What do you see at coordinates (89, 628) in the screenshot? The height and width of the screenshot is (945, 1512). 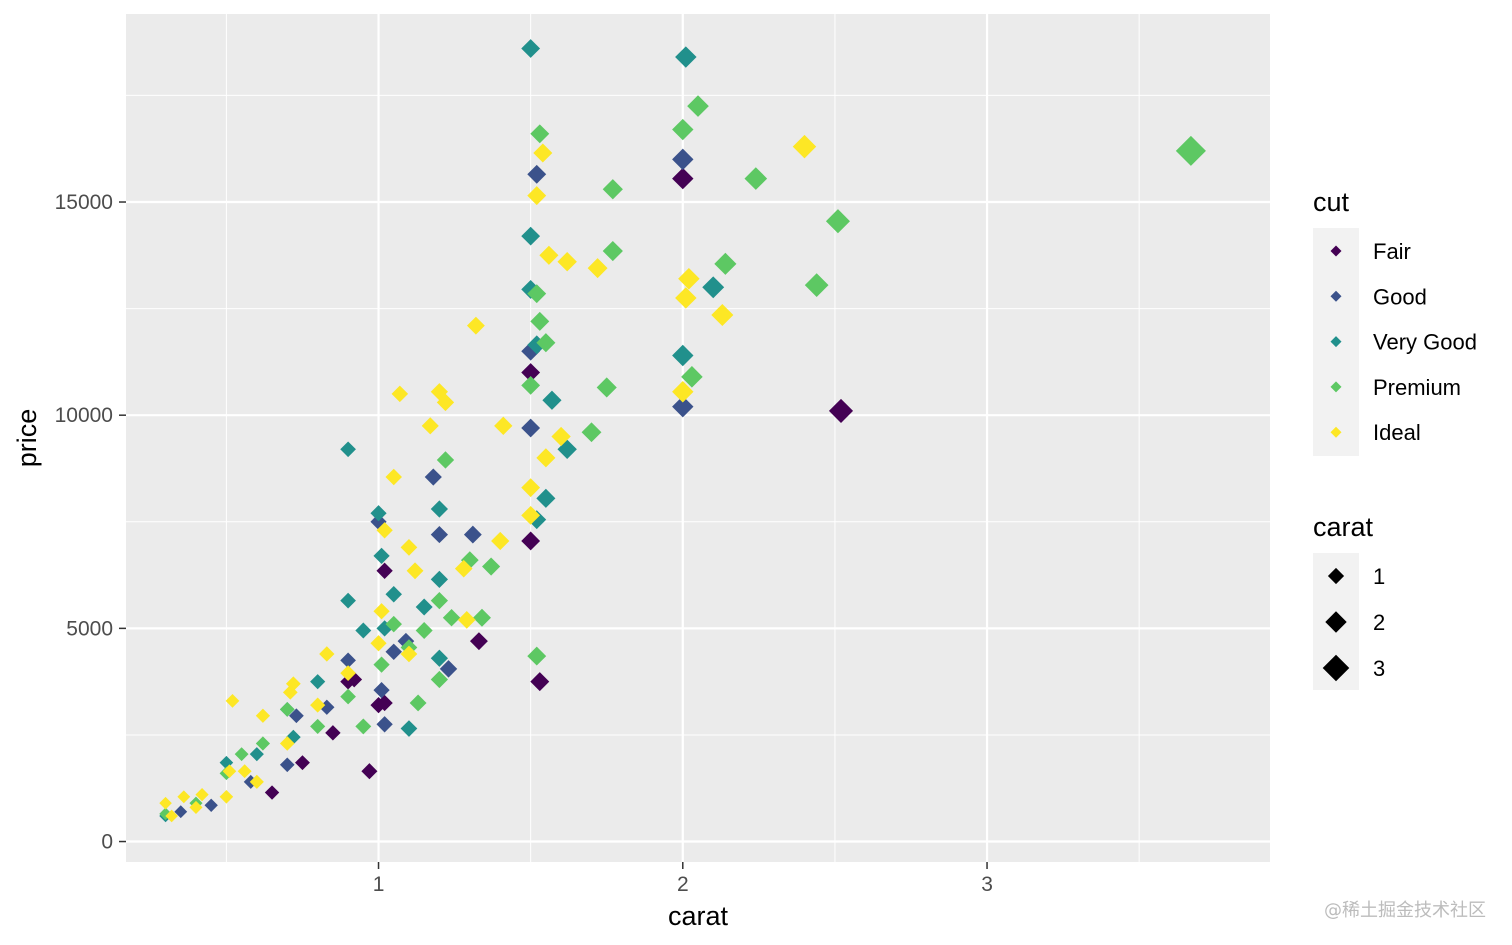 I see `y-tick-label: 5000` at bounding box center [89, 628].